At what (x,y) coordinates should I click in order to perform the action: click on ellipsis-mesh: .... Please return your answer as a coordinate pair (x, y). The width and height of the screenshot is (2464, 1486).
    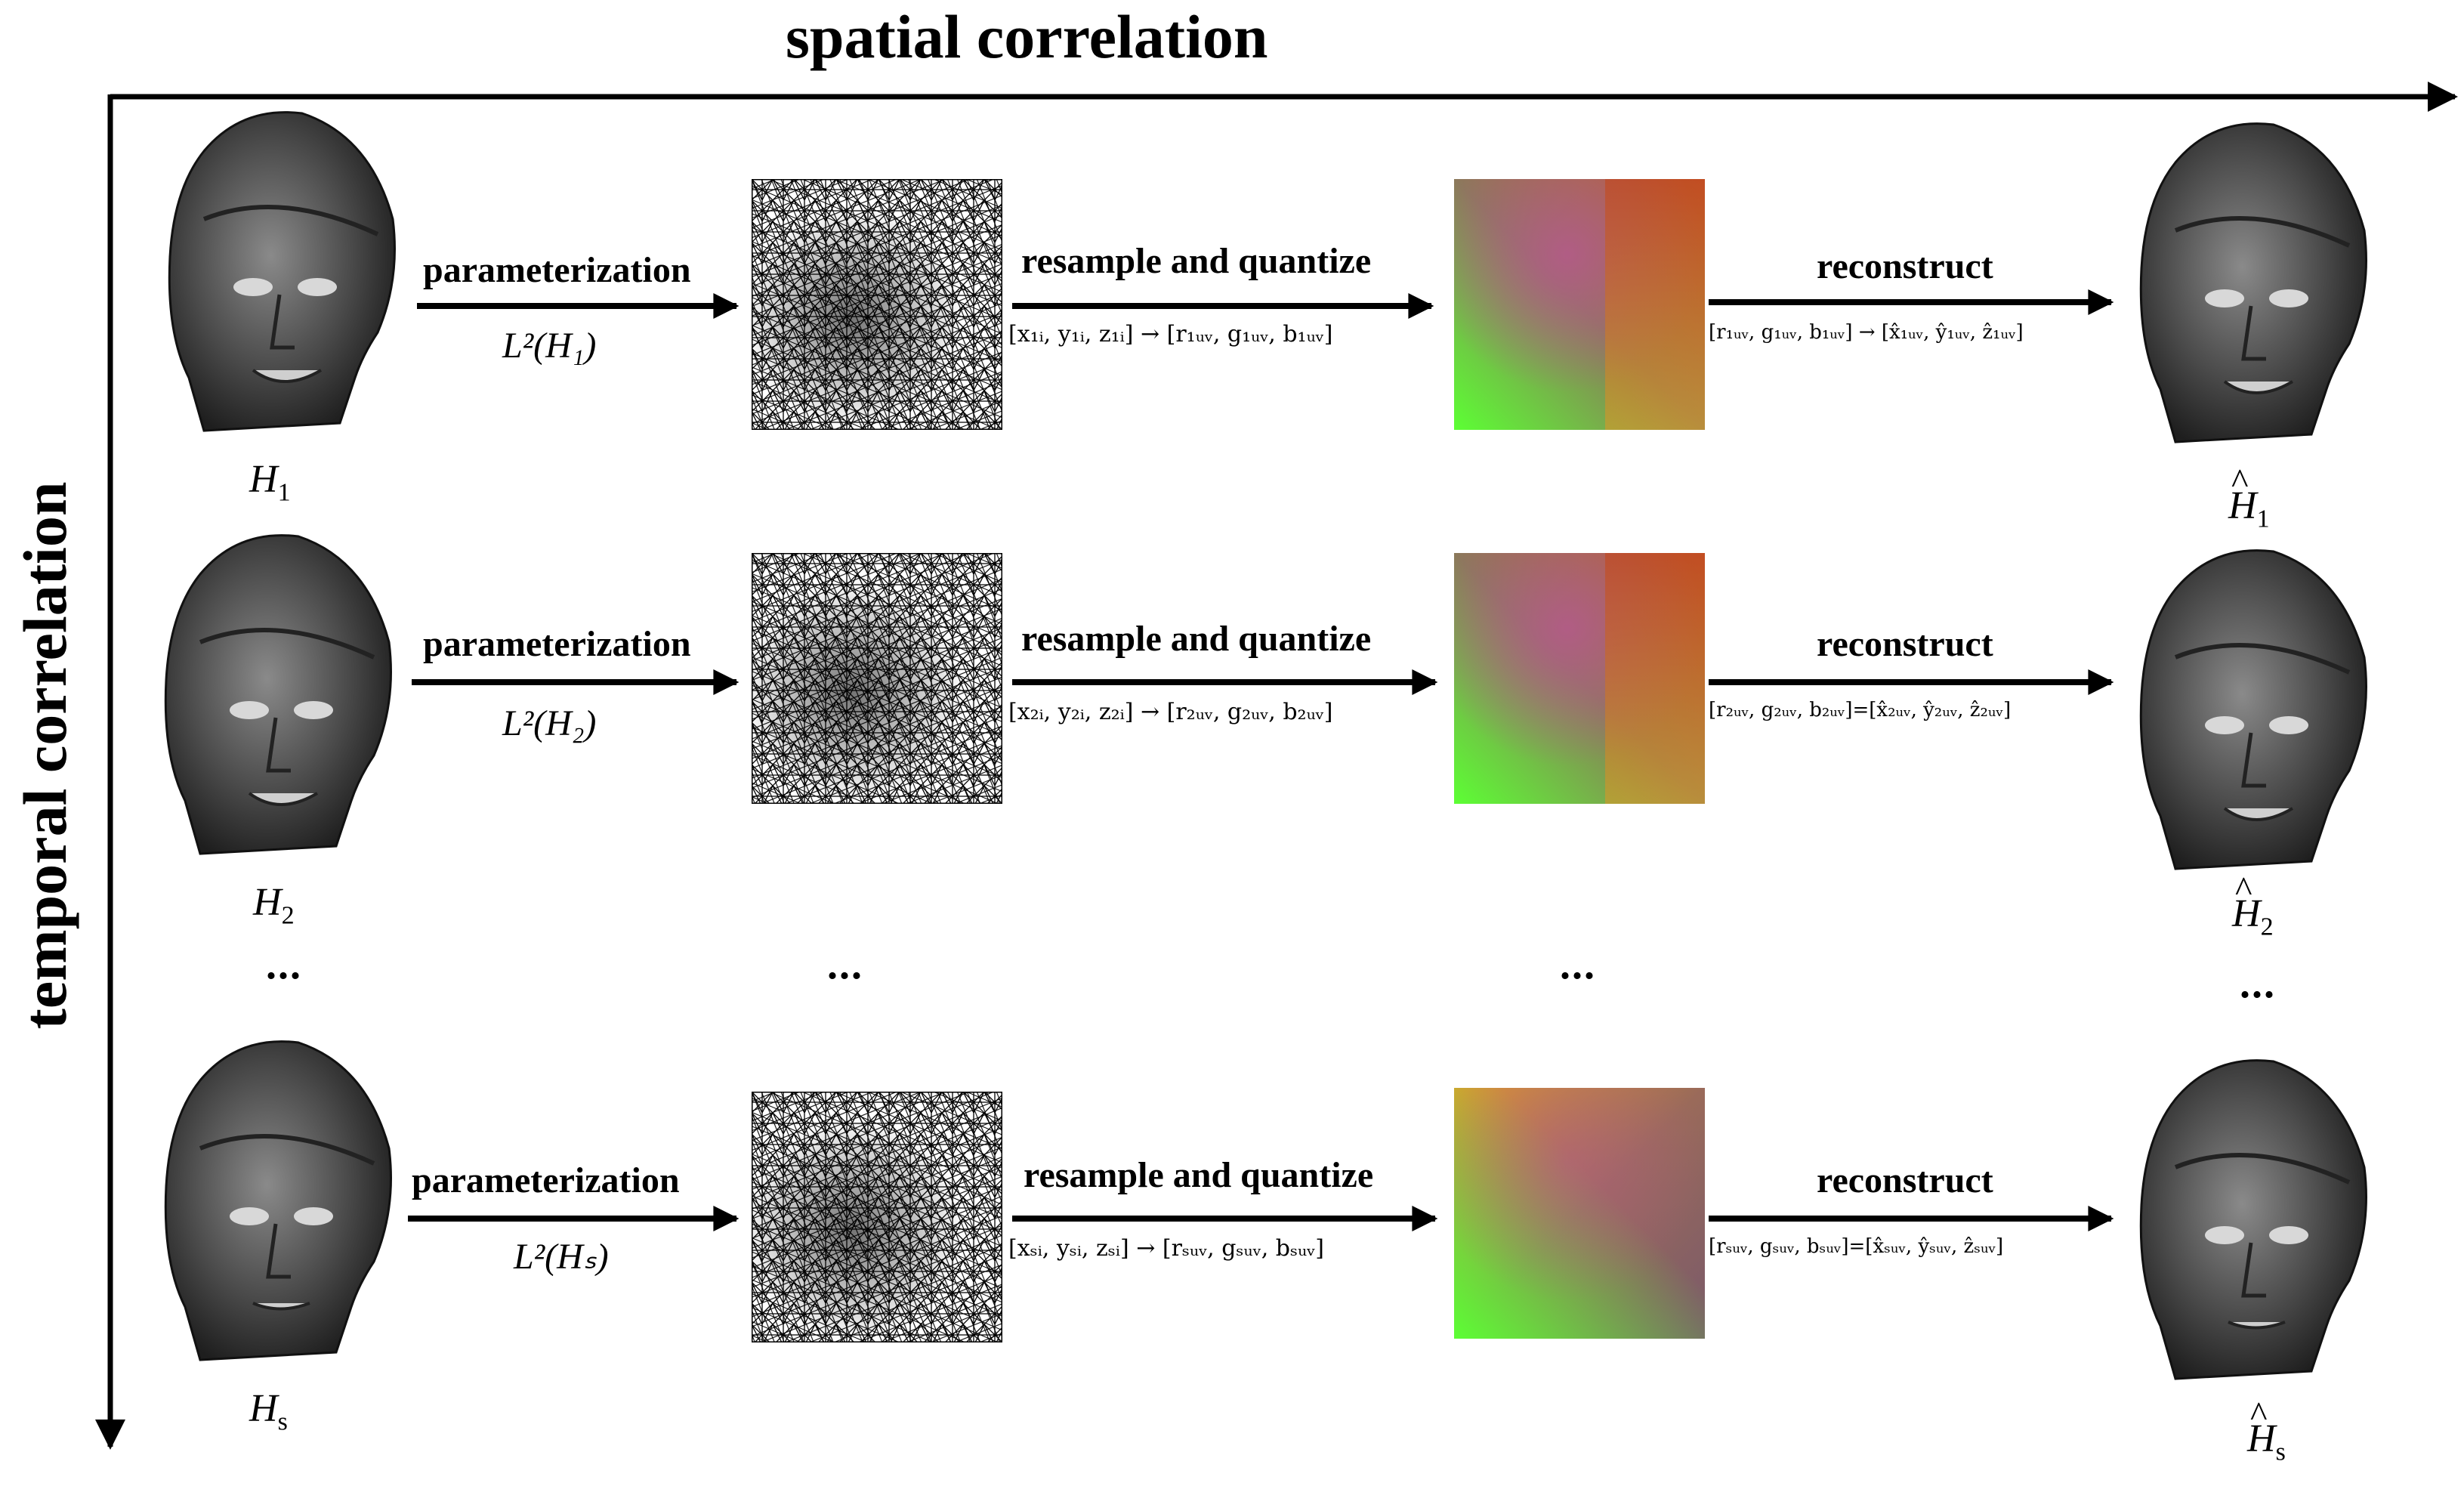
    Looking at the image, I should click on (845, 965).